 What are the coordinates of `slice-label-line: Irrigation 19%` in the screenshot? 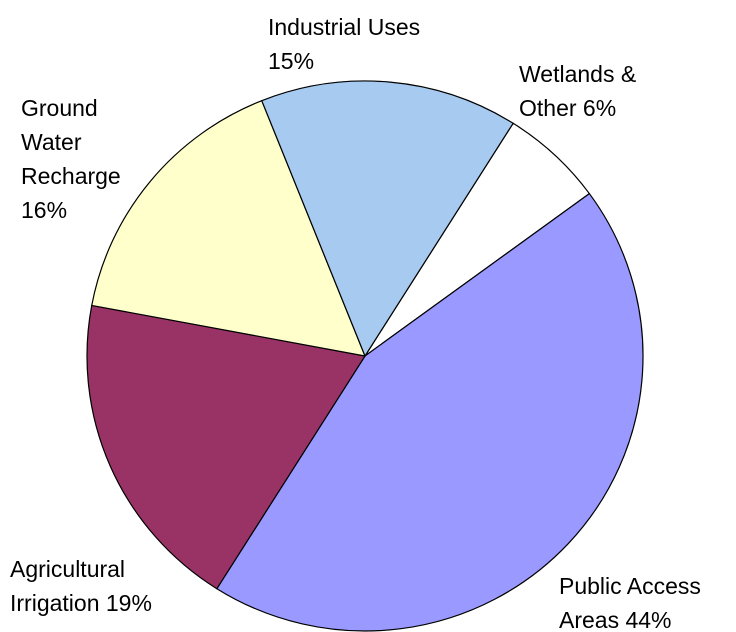 It's located at (81, 603).